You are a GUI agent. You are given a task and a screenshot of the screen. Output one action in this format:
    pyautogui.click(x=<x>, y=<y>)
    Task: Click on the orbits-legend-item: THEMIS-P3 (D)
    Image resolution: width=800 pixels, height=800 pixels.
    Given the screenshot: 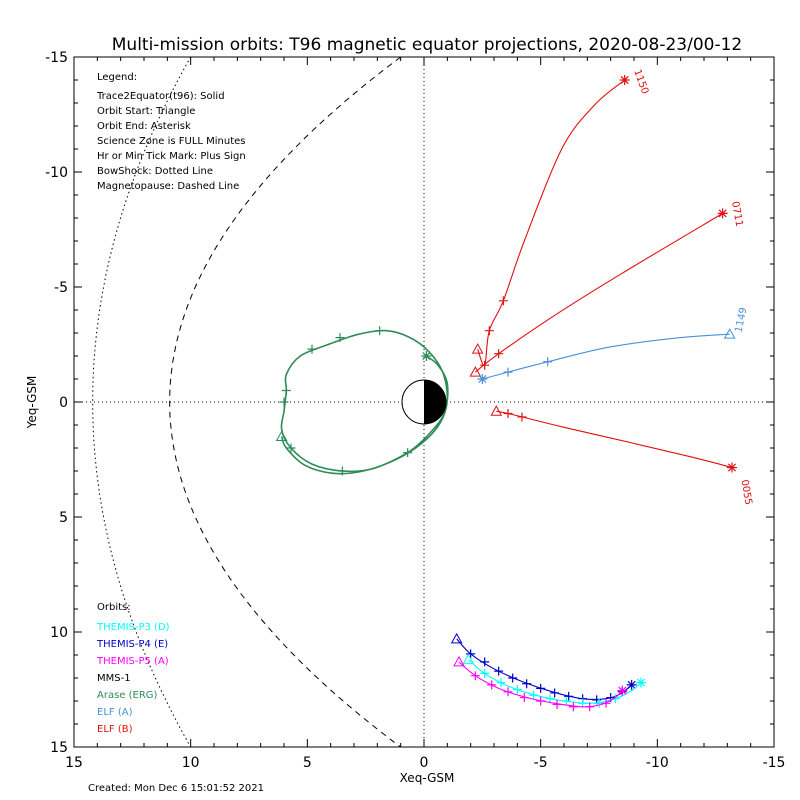 What is the action you would take?
    pyautogui.click(x=133, y=627)
    